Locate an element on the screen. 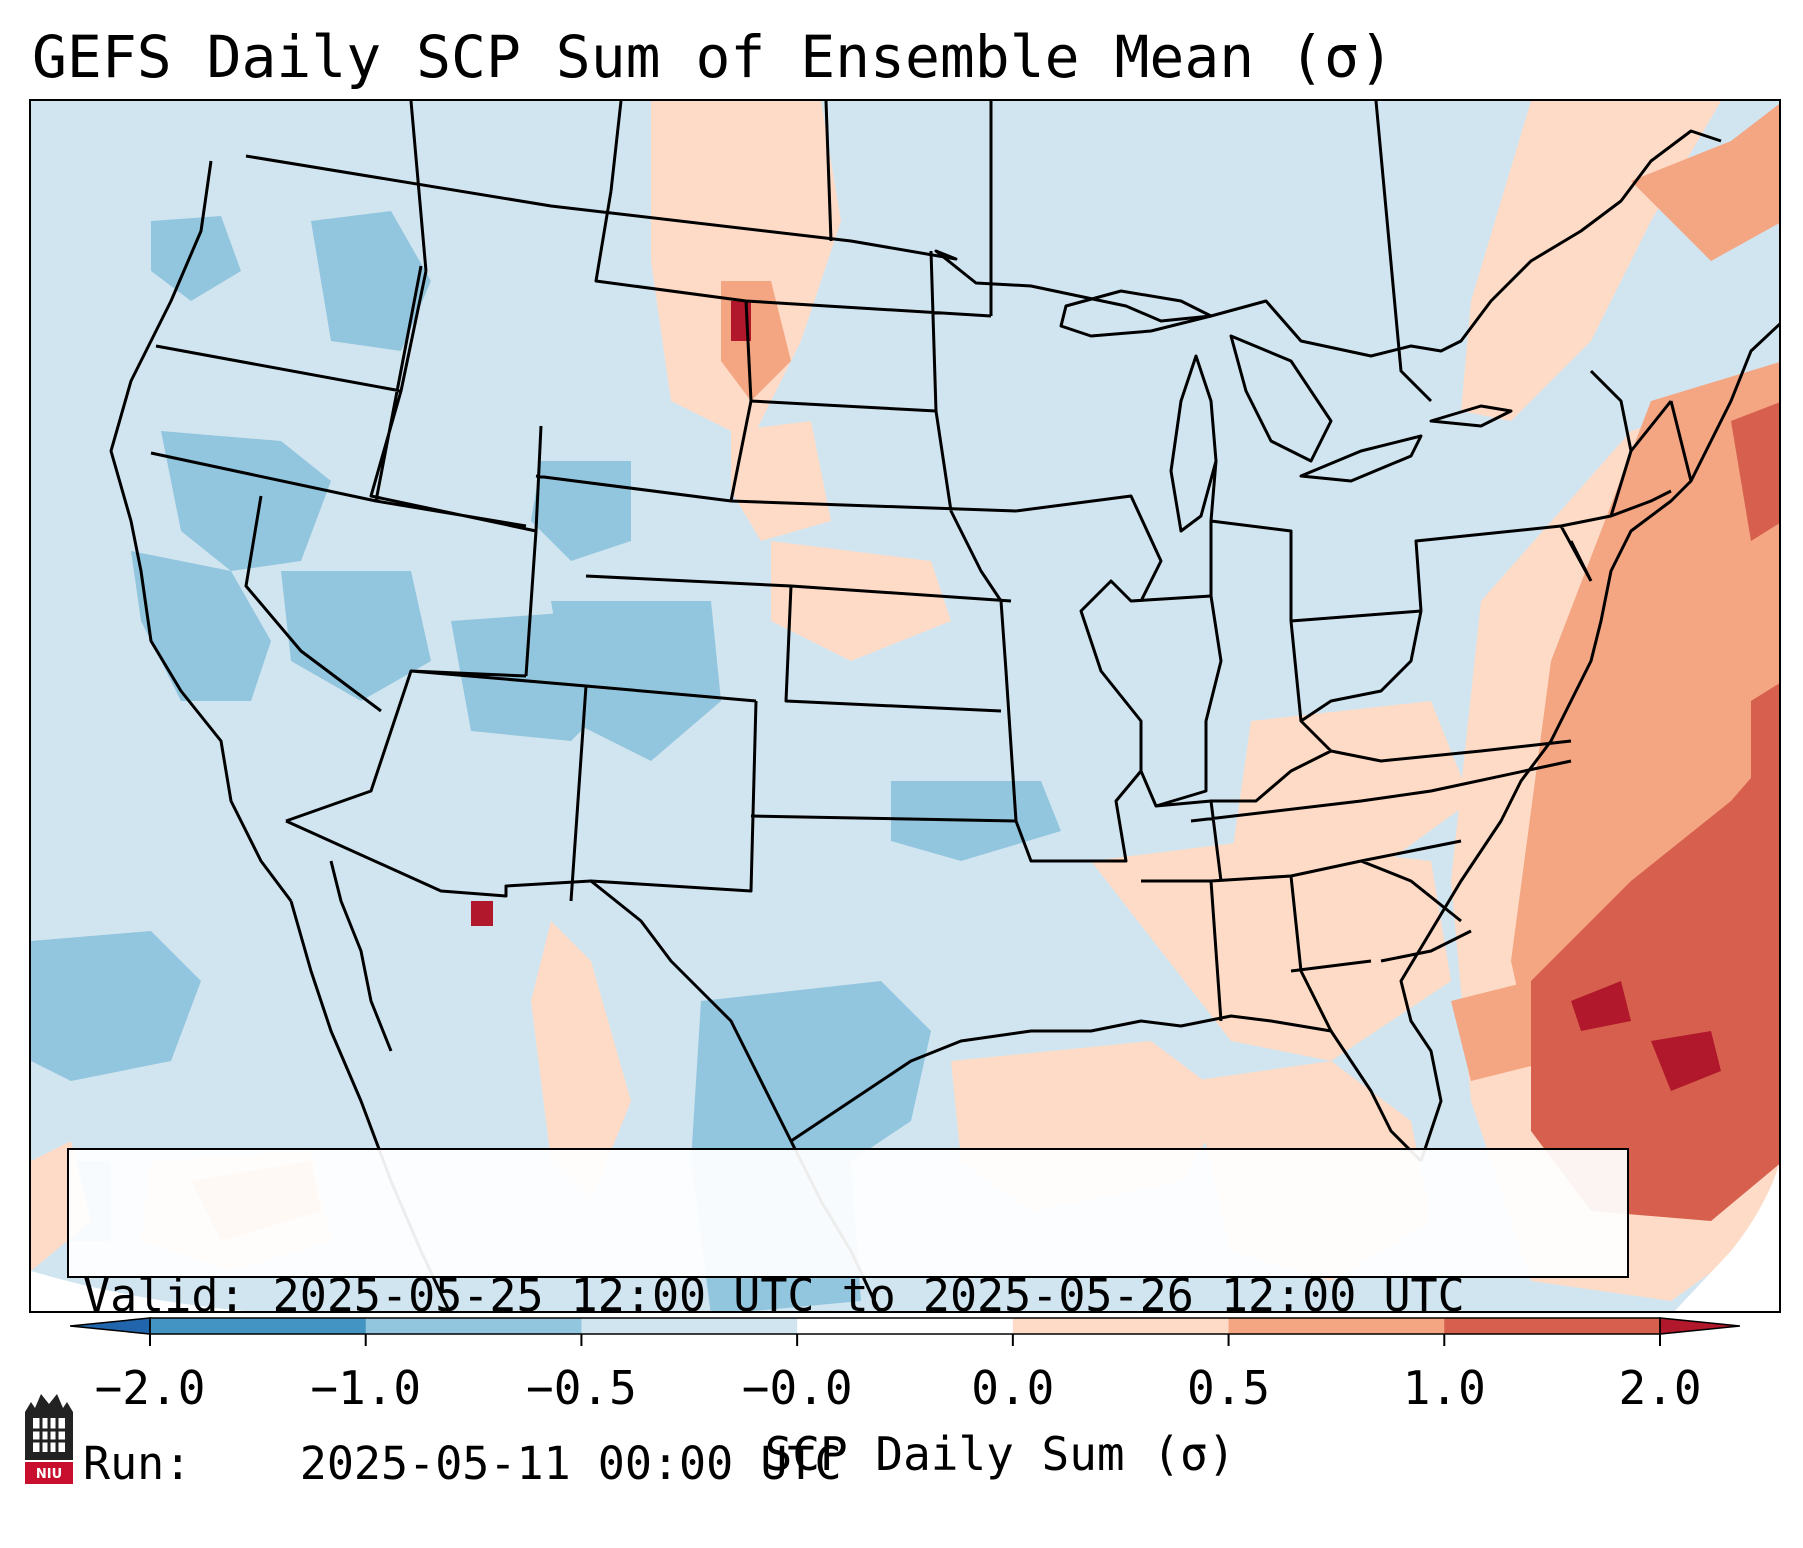 The height and width of the screenshot is (1548, 1803). atlantic-coast is located at coordinates (1589, 742).